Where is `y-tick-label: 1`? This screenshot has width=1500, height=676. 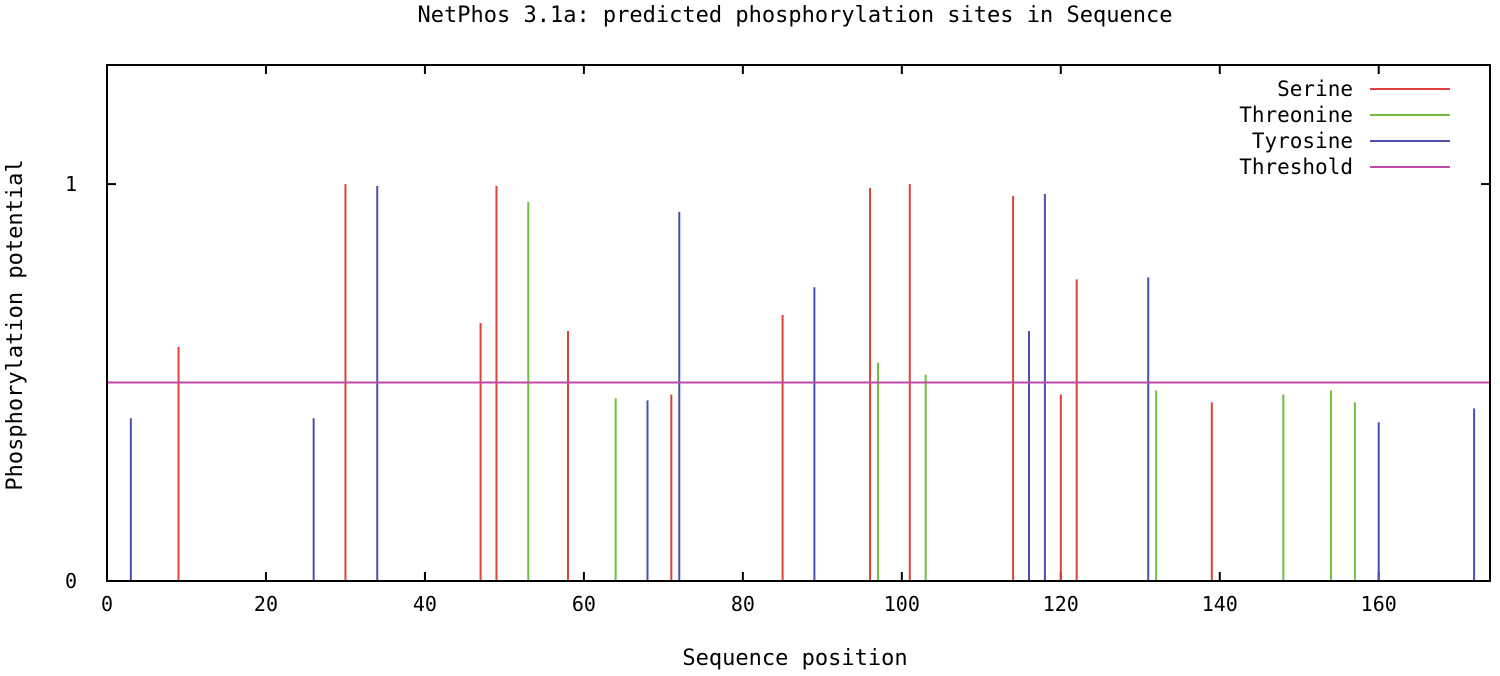
y-tick-label: 1 is located at coordinates (71, 184).